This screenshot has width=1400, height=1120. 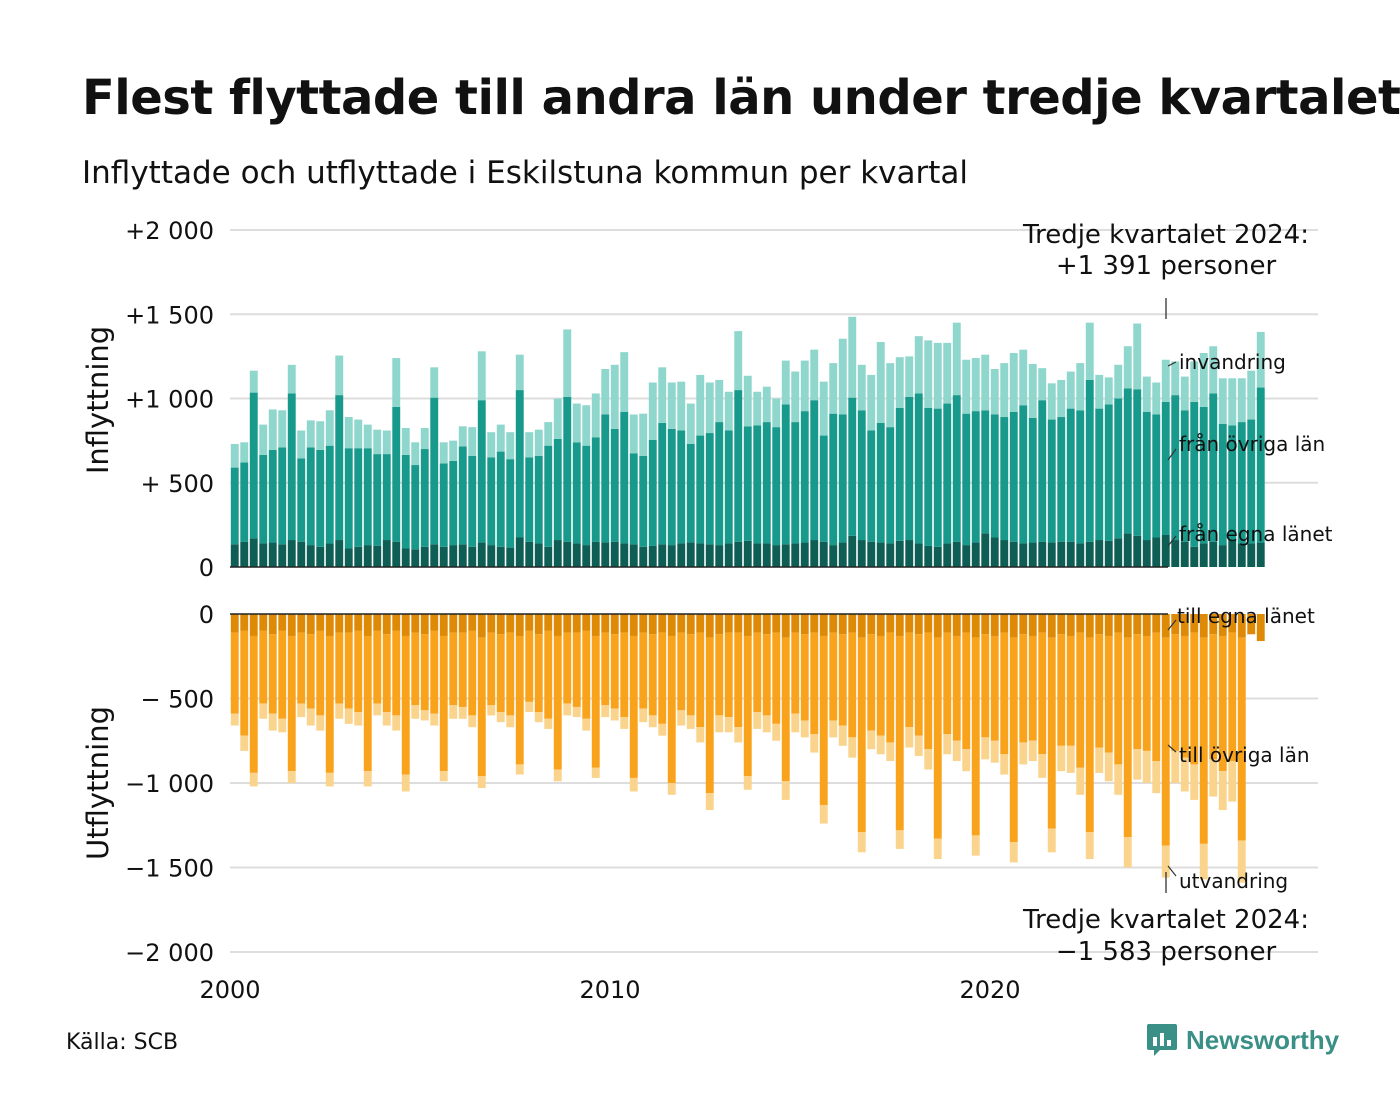 What do you see at coordinates (1165, 269) in the screenshot?
I see `annotation-inflow-total: Tredje kvartalet 2024: +1 391 personer` at bounding box center [1165, 269].